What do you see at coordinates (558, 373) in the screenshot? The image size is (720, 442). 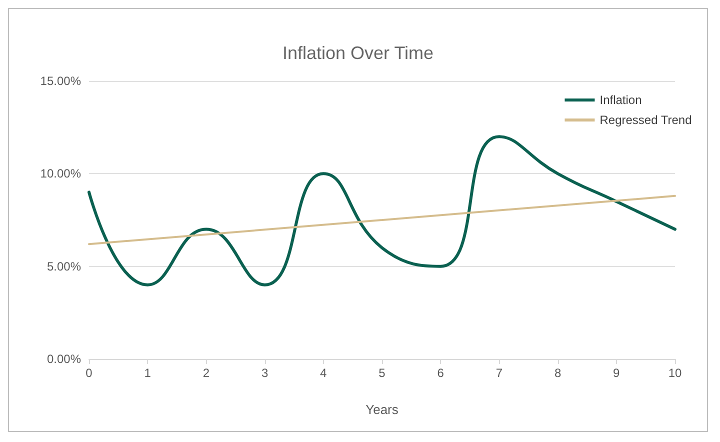 I see `x-tick-label: 8` at bounding box center [558, 373].